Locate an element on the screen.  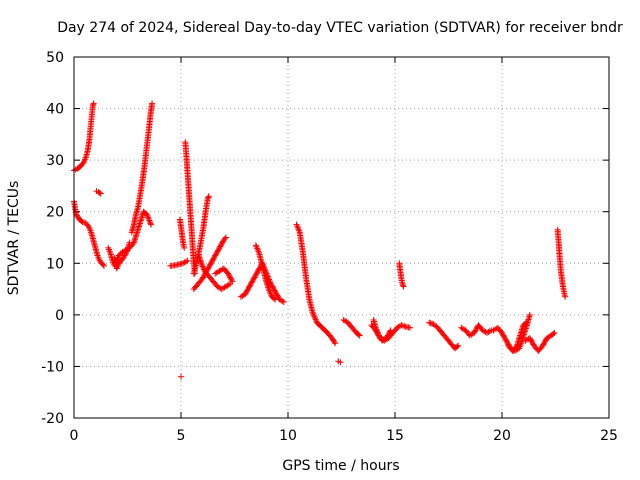
y-tick-label: 30 is located at coordinates (55, 161).